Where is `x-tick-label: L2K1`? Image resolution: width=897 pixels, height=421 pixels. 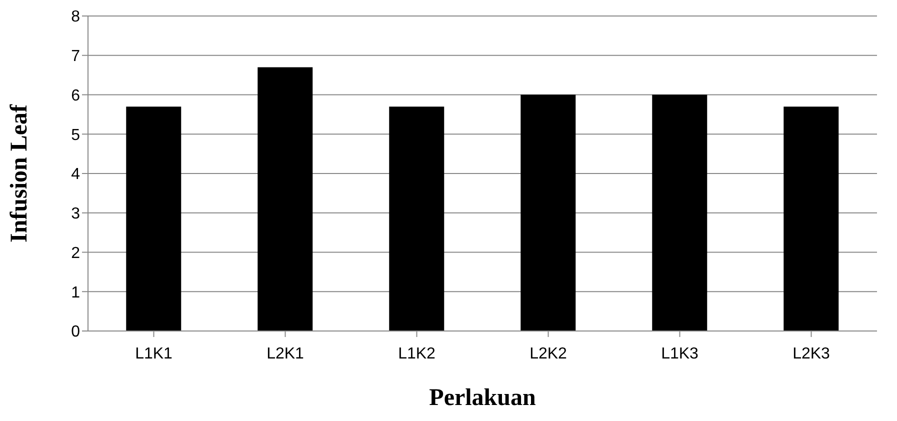
x-tick-label: L2K1 is located at coordinates (285, 353).